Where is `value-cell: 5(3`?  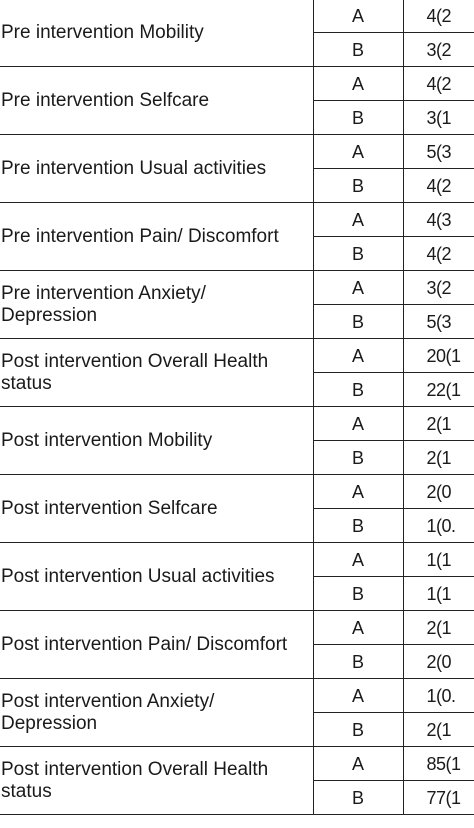 value-cell: 5(3 is located at coordinates (438, 151).